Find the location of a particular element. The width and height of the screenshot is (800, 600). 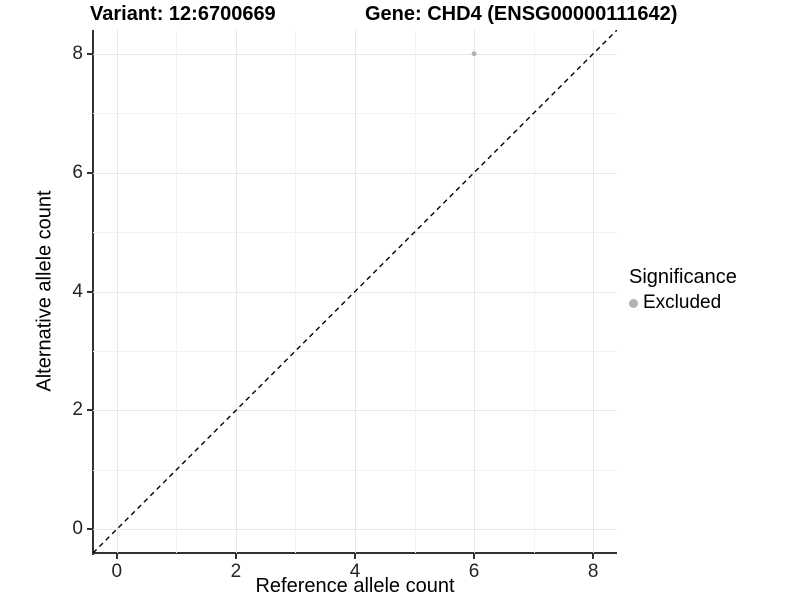

legend-title: Significance is located at coordinates (683, 277).